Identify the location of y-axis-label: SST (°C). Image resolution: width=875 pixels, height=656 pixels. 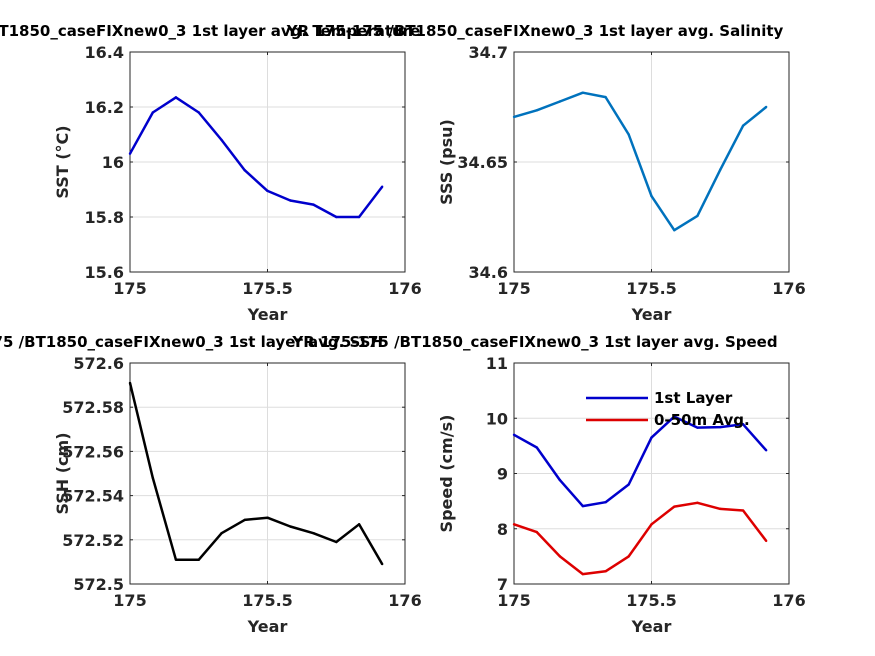
(62, 161).